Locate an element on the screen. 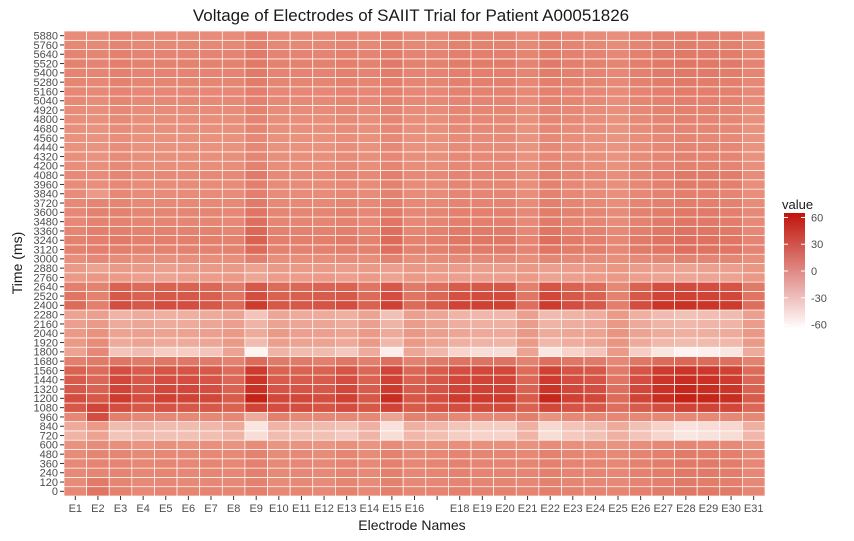 The image size is (854, 541). y-tick-label: 960 is located at coordinates (49, 418).